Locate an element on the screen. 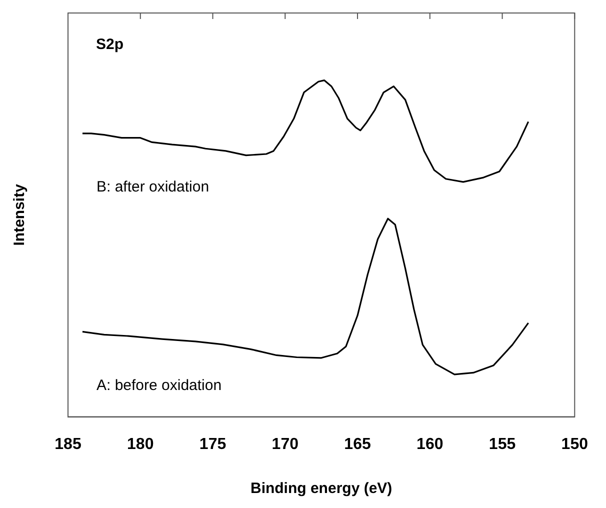 This screenshot has width=606, height=508. x-tick-label: 160 is located at coordinates (430, 444).